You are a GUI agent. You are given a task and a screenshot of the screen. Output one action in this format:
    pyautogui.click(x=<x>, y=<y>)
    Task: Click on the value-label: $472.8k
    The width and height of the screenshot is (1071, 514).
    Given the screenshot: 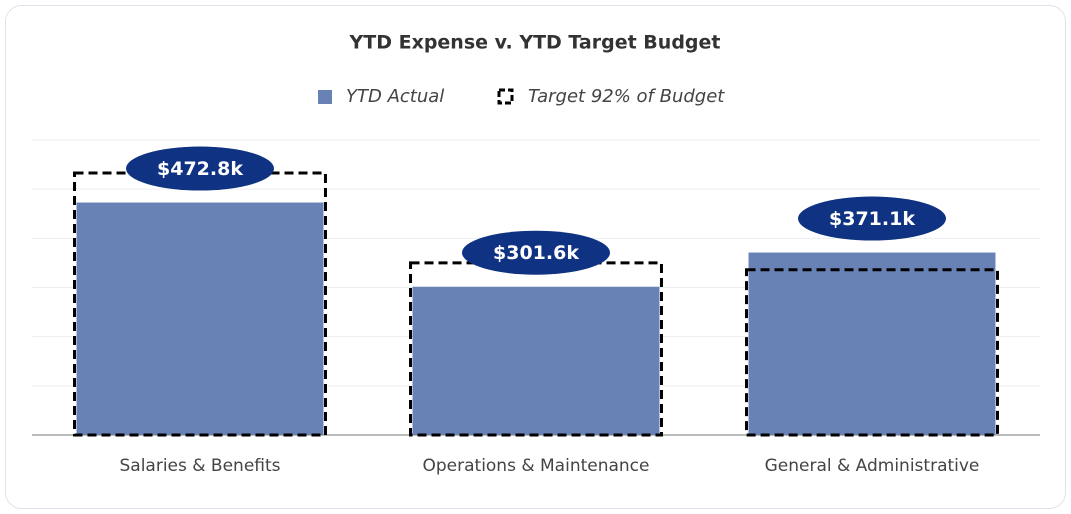 What is the action you would take?
    pyautogui.click(x=200, y=169)
    